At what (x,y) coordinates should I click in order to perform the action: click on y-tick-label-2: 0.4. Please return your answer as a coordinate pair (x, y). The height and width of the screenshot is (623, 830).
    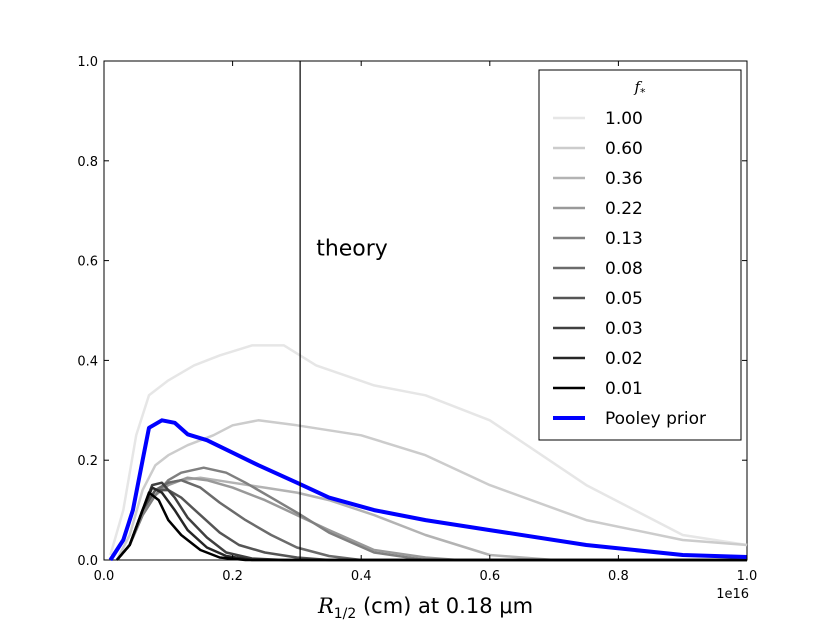
    Looking at the image, I should click on (87, 361).